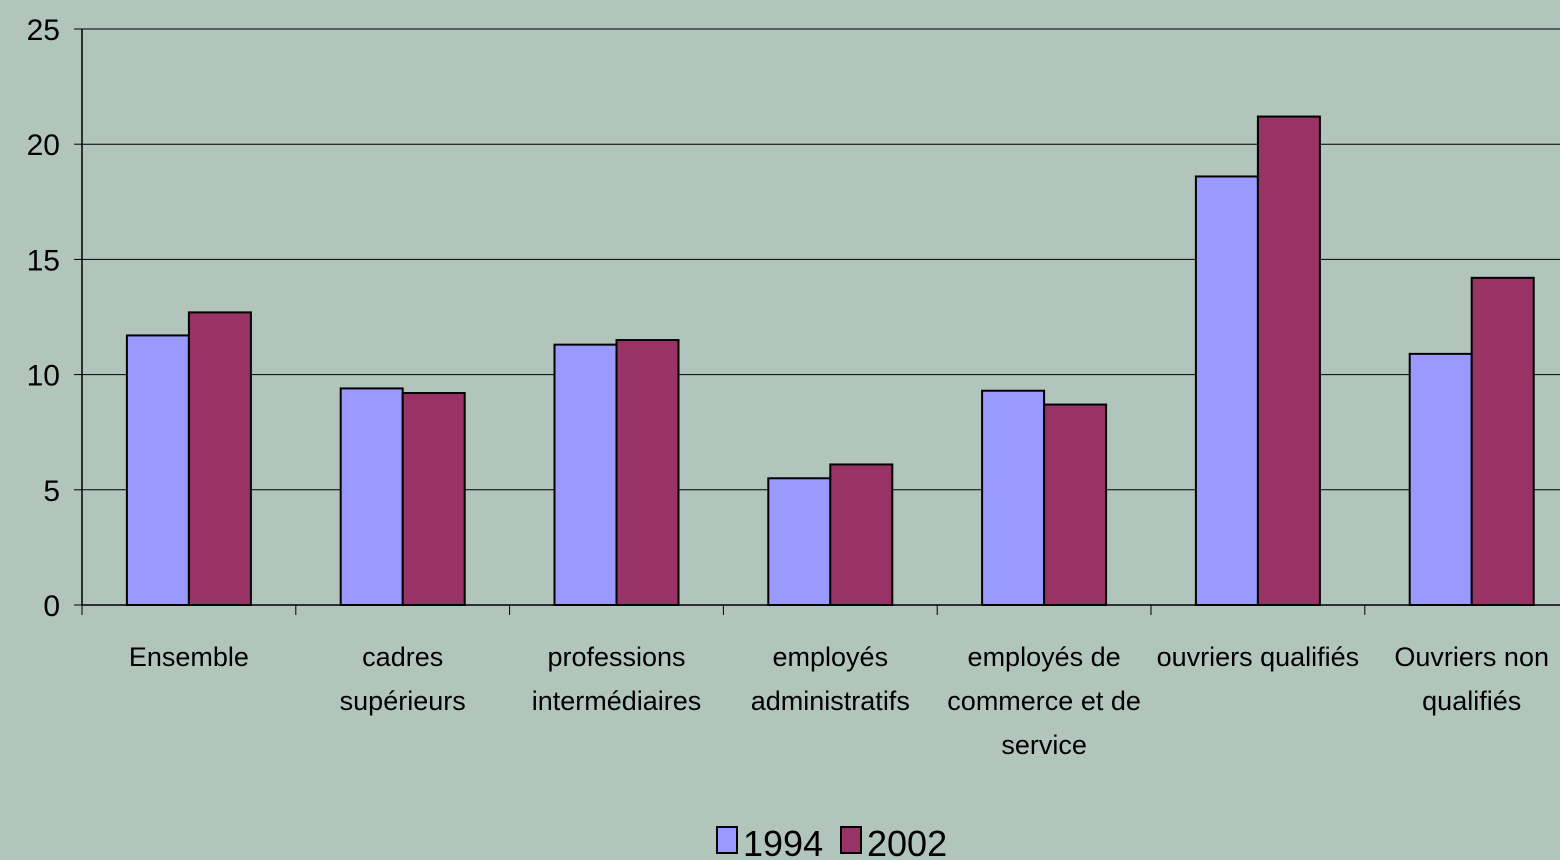 This screenshot has height=860, width=1560. I want to click on legend: 1994 2002, so click(831, 841).